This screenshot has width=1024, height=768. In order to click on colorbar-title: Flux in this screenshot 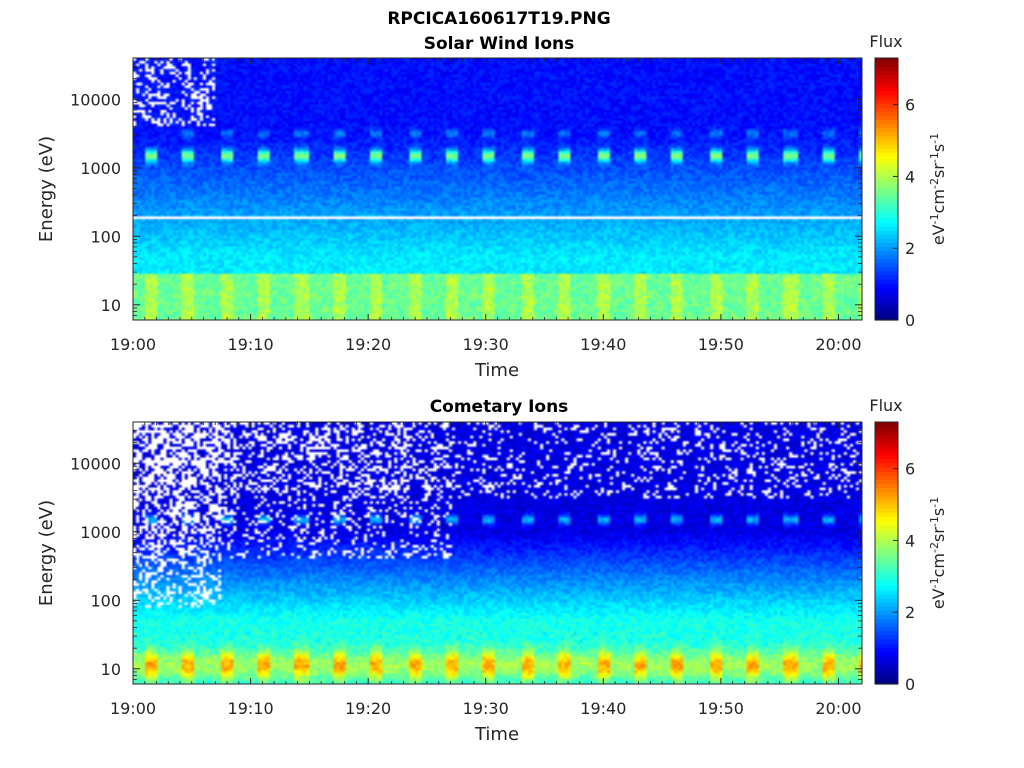, I will do `click(885, 405)`.